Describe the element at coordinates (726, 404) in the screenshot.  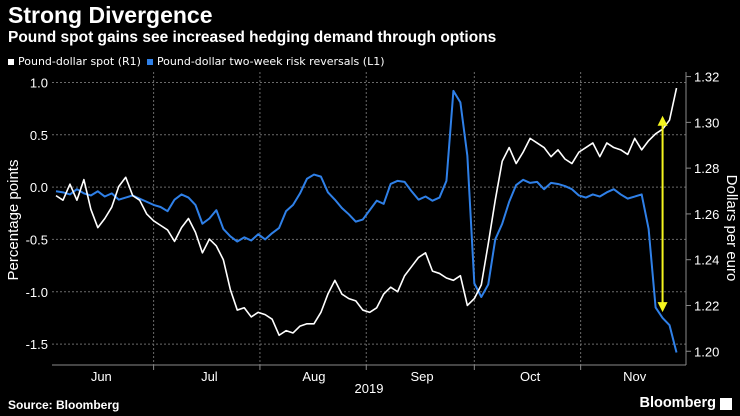
I see `brand-mark-icon` at that location.